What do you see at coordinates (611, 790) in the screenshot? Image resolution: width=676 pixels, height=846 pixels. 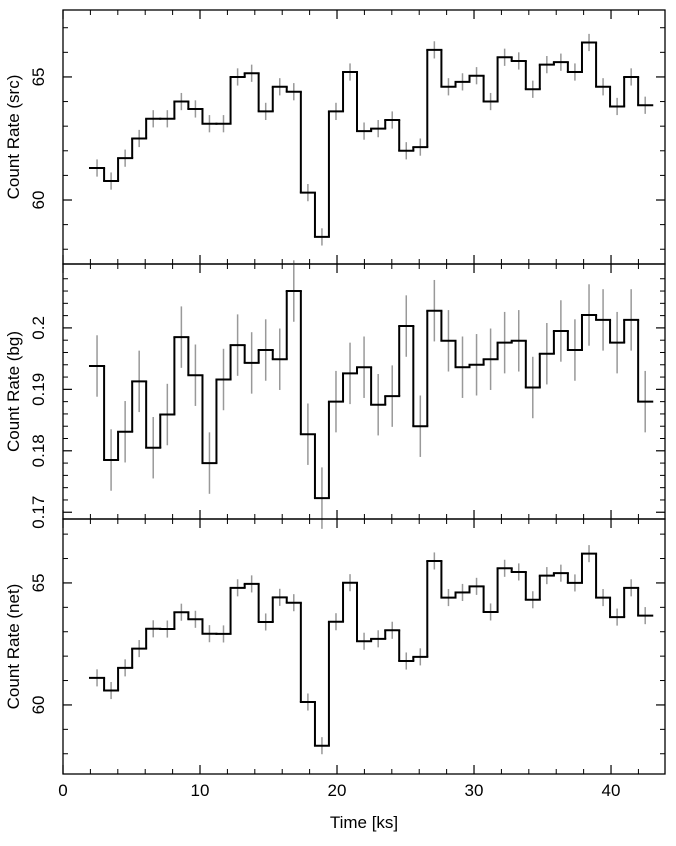 I see `x-tick-label: 40` at bounding box center [611, 790].